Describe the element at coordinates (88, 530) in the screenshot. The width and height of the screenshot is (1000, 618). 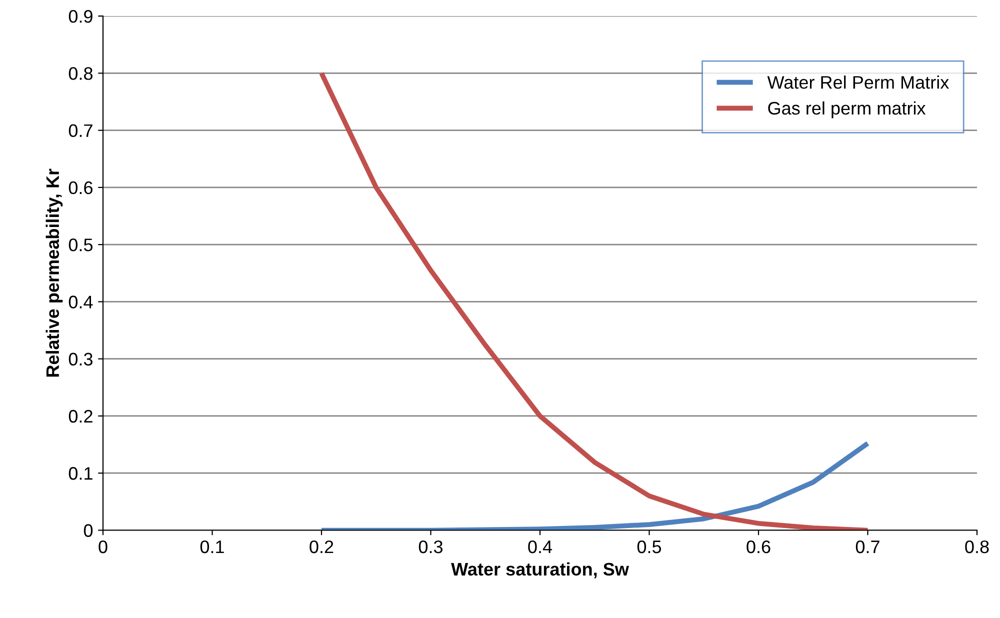
I see `y-tick-label: 0` at that location.